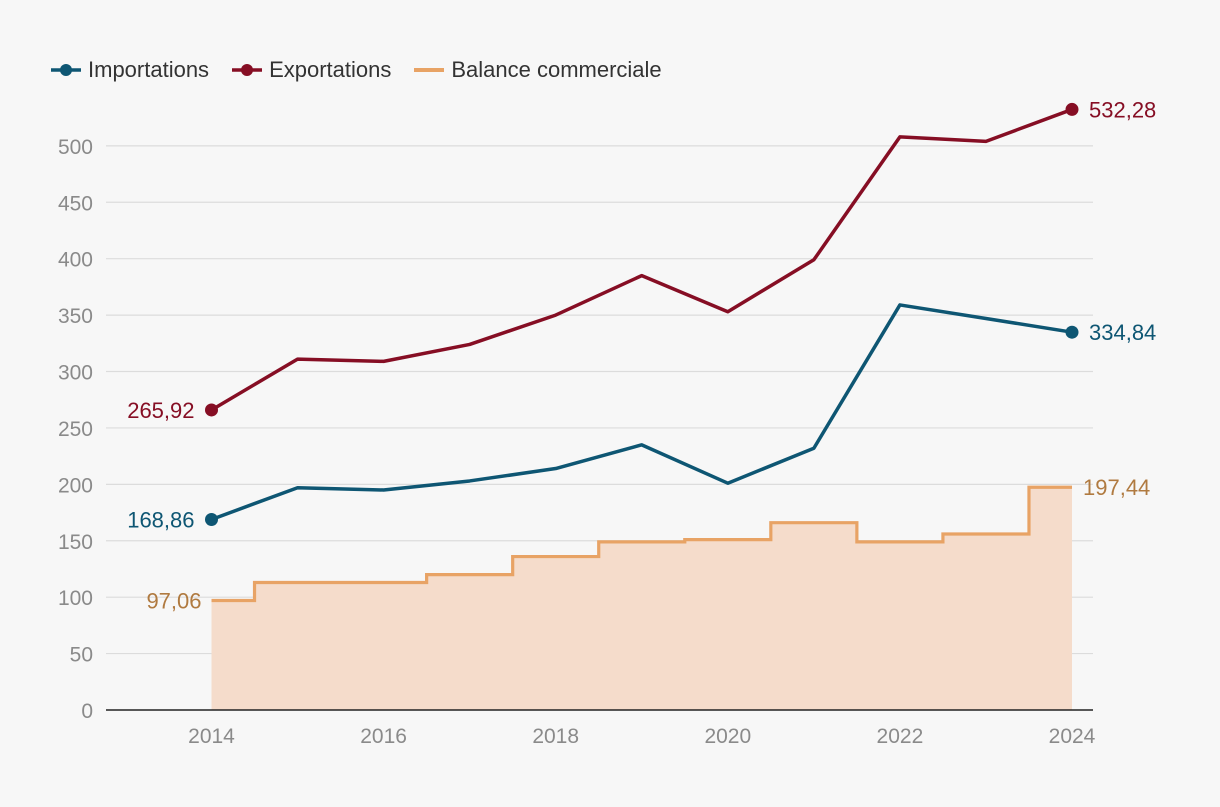  What do you see at coordinates (75, 316) in the screenshot?
I see `y-tick-label-350: 350` at bounding box center [75, 316].